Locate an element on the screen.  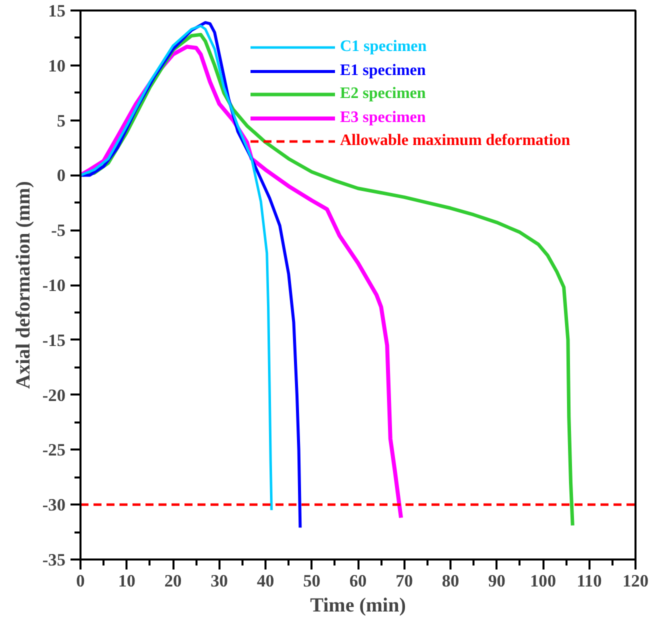
text: C1 specimen is located at coordinates (383, 47).